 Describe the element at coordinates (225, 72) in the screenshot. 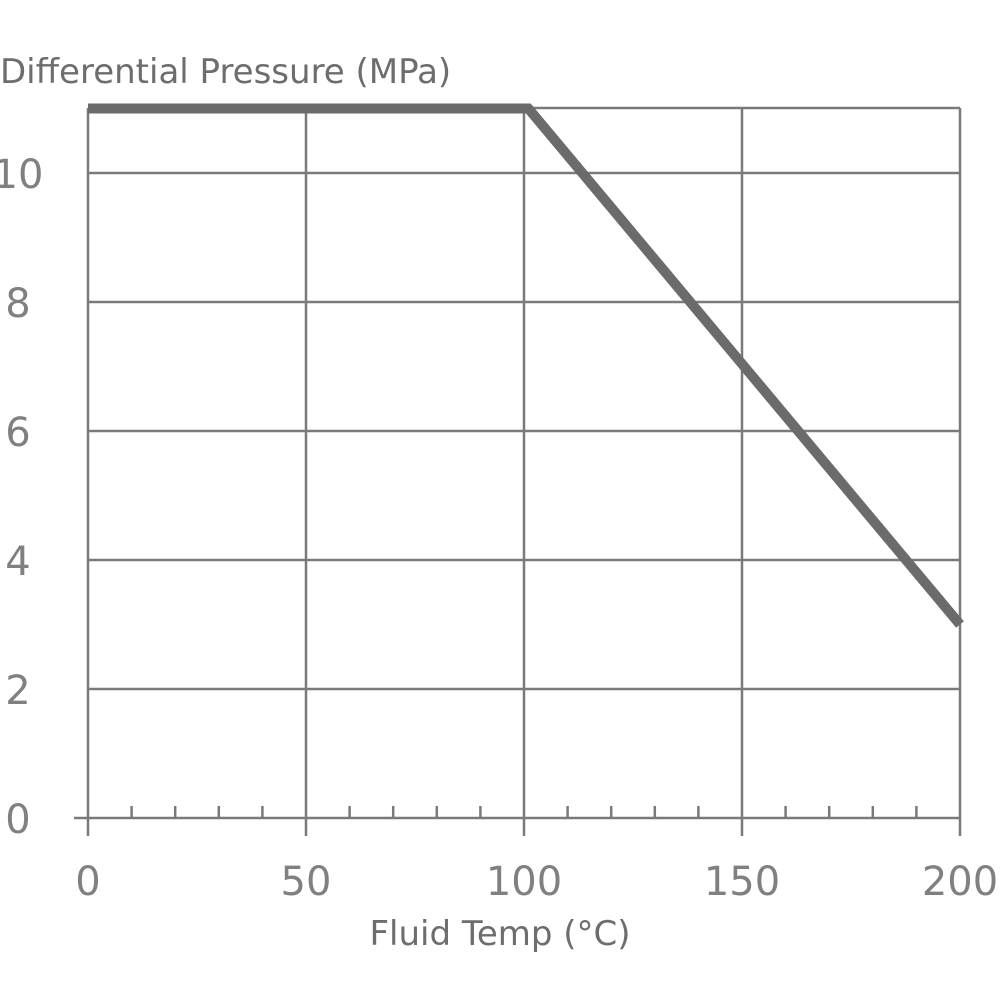

I see `y-axis-label: Differential Pressure (MPa)` at that location.